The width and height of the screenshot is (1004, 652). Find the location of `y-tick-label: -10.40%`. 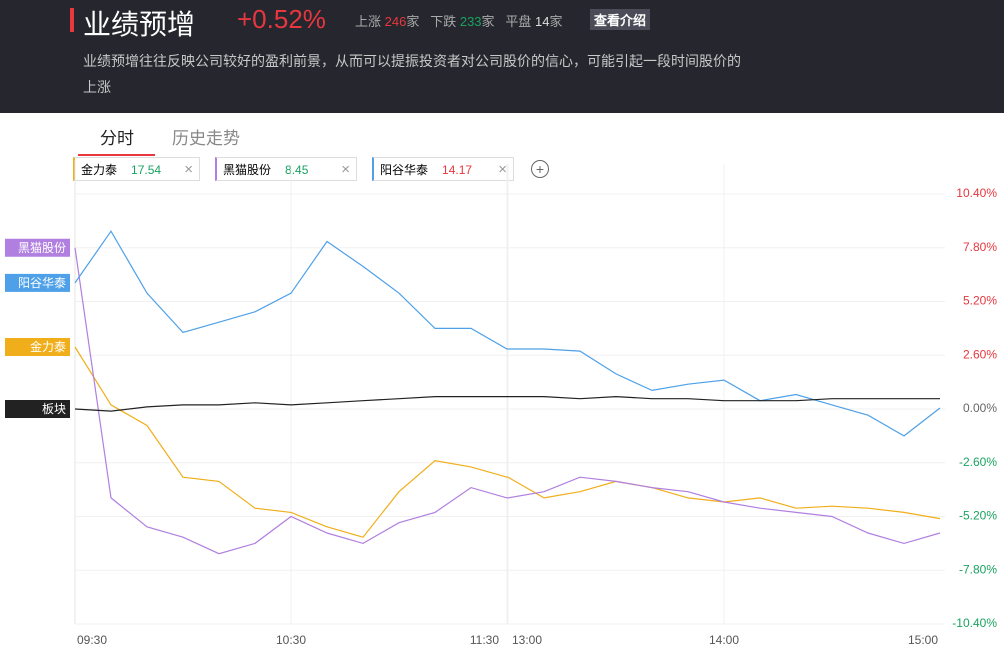

y-tick-label: -10.40% is located at coordinates (974, 623).